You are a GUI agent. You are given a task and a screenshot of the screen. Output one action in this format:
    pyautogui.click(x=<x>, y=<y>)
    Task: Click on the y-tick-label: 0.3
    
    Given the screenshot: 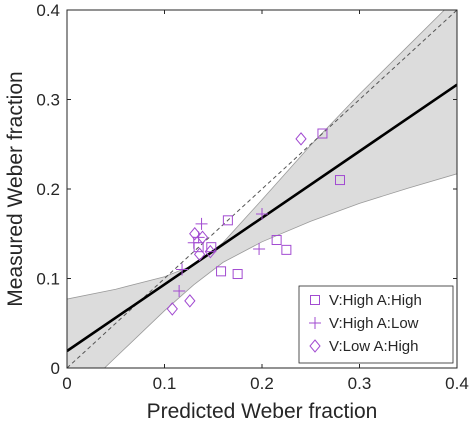 What is the action you would take?
    pyautogui.click(x=48, y=100)
    